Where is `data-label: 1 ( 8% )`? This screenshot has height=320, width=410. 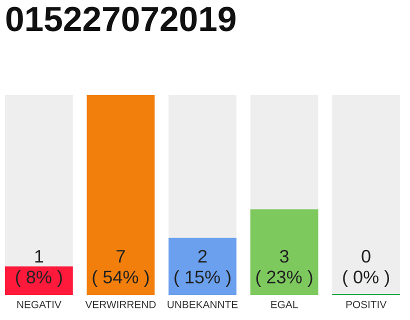 data-label: 1 ( 8% ) is located at coordinates (39, 268).